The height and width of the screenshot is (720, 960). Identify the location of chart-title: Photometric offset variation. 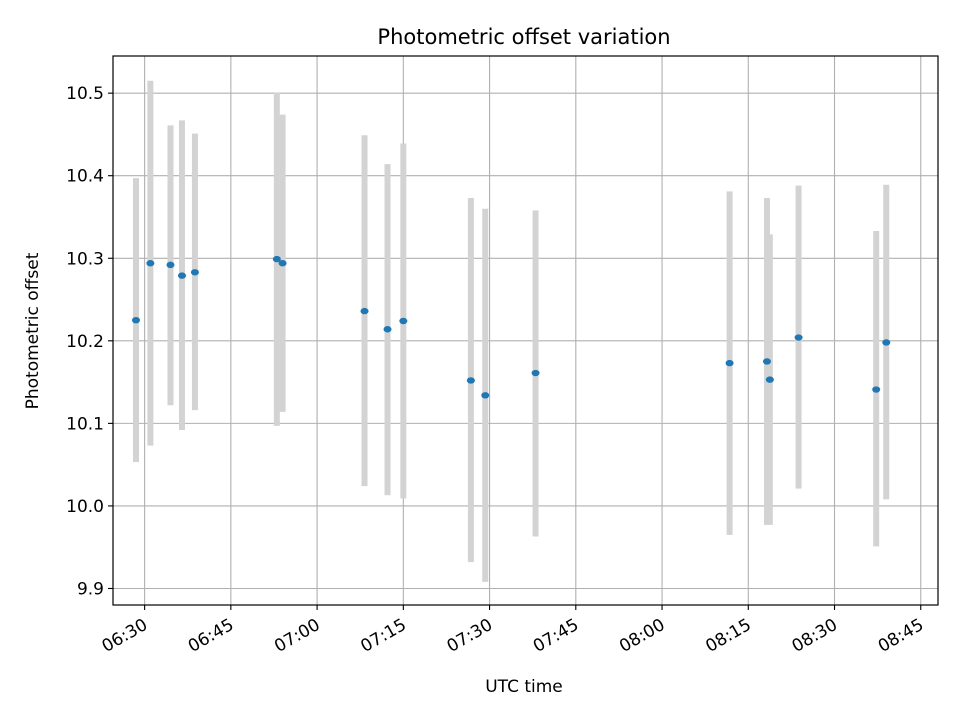
(523, 37).